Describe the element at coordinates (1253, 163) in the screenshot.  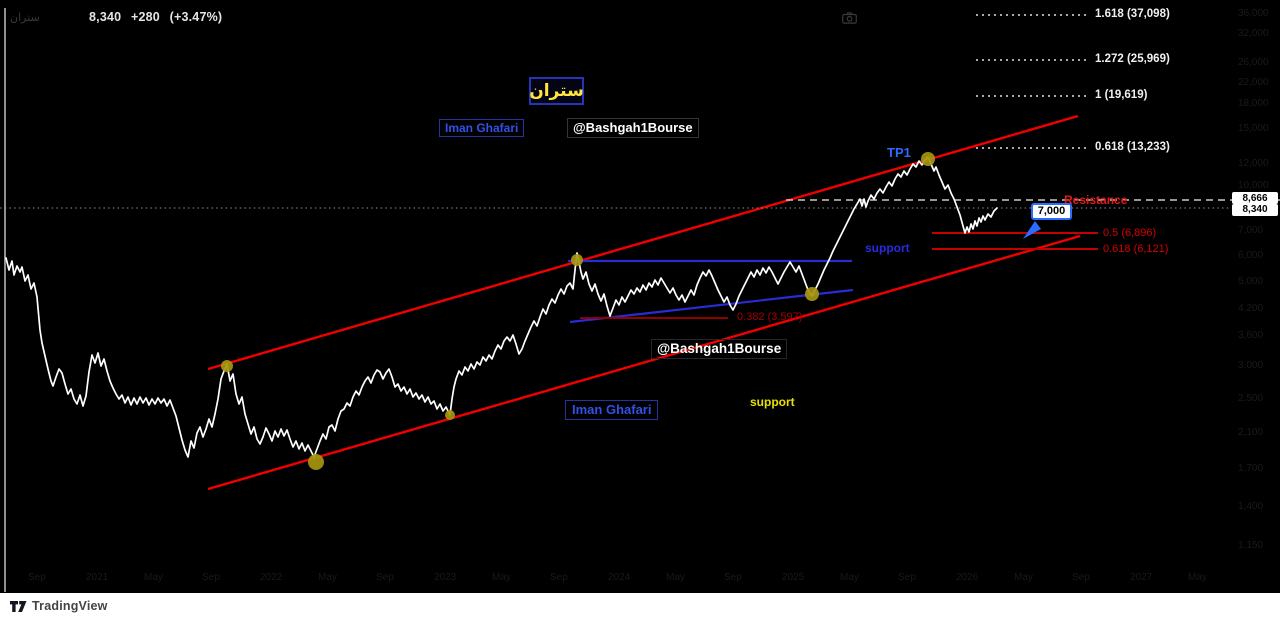
I see `price-axis-tick: 12,000` at that location.